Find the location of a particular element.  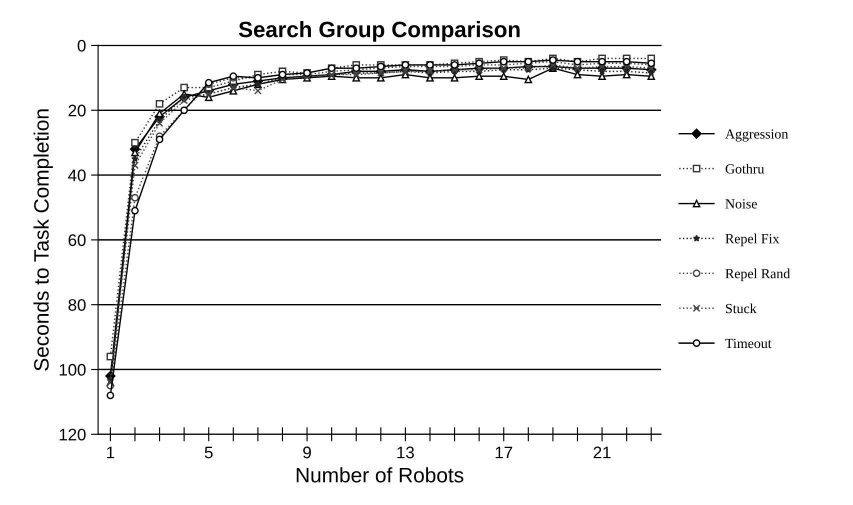

x-tick-label: 17 is located at coordinates (504, 452).